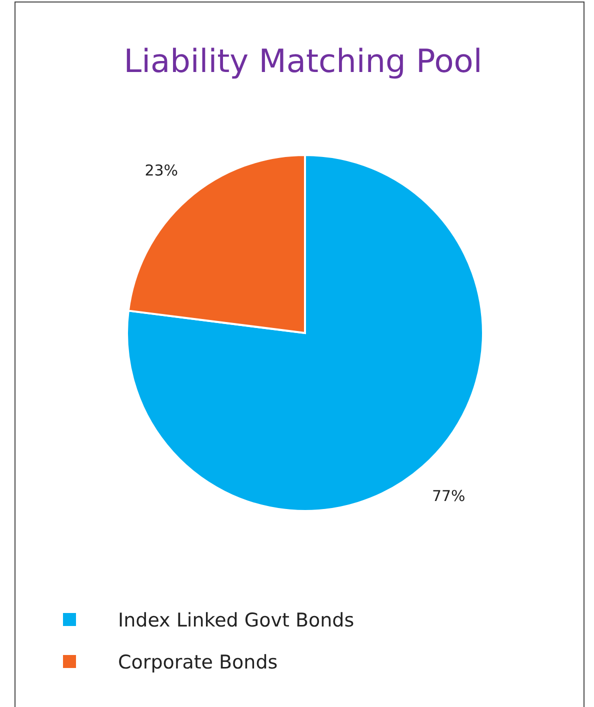 Image resolution: width=594 pixels, height=707 pixels. I want to click on legend-label: Corporate Bonds, so click(198, 663).